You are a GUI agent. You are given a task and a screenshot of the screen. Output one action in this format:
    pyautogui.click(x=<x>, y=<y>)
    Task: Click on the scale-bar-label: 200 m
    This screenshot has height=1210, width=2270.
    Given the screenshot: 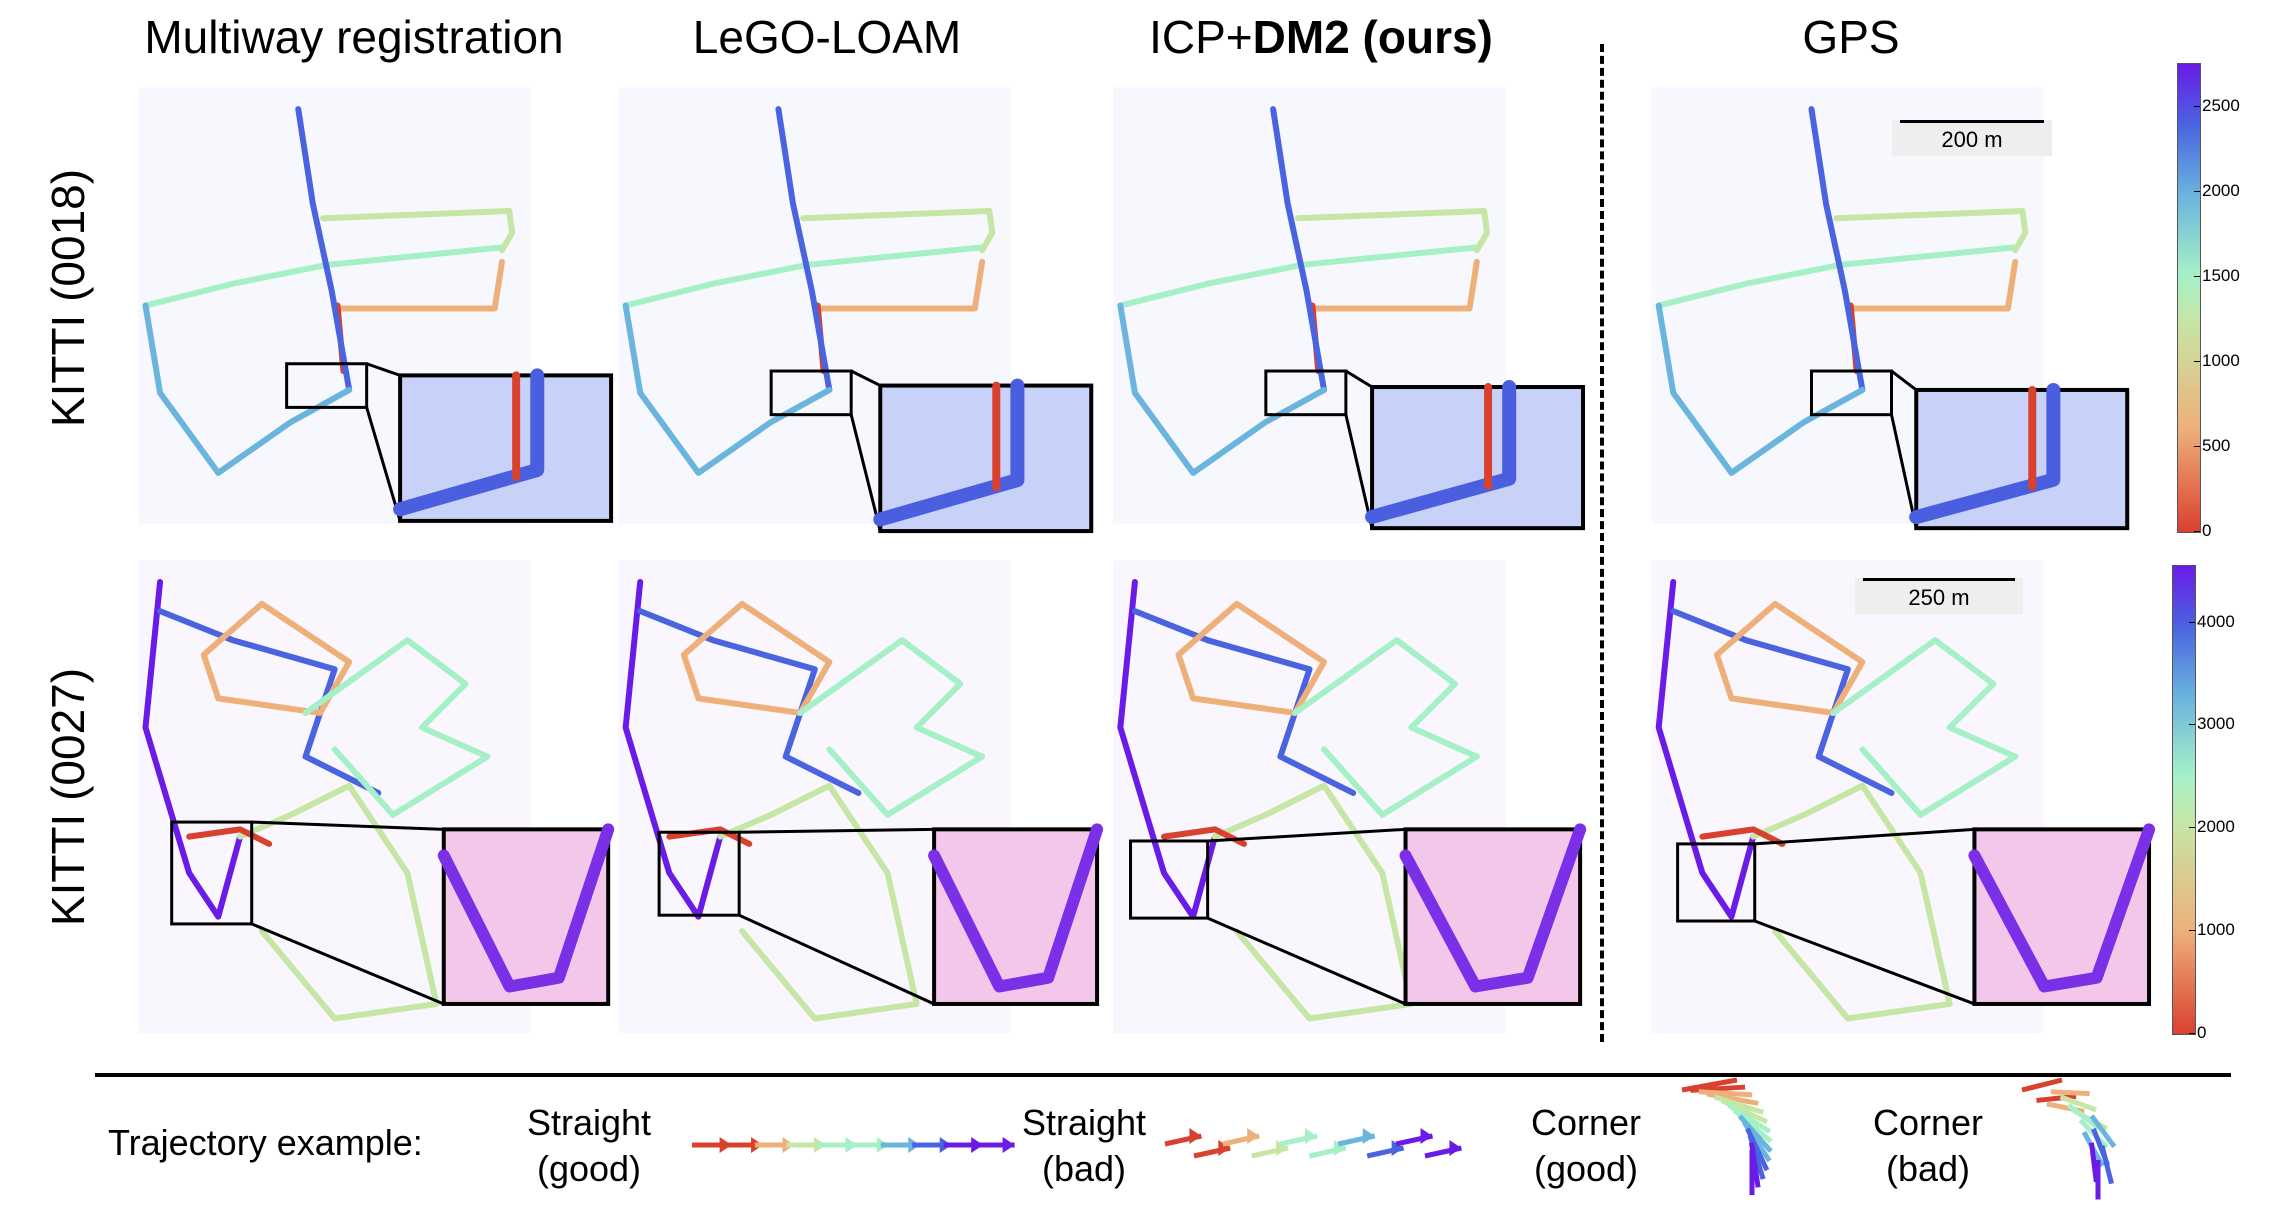 What is the action you would take?
    pyautogui.click(x=1972, y=139)
    